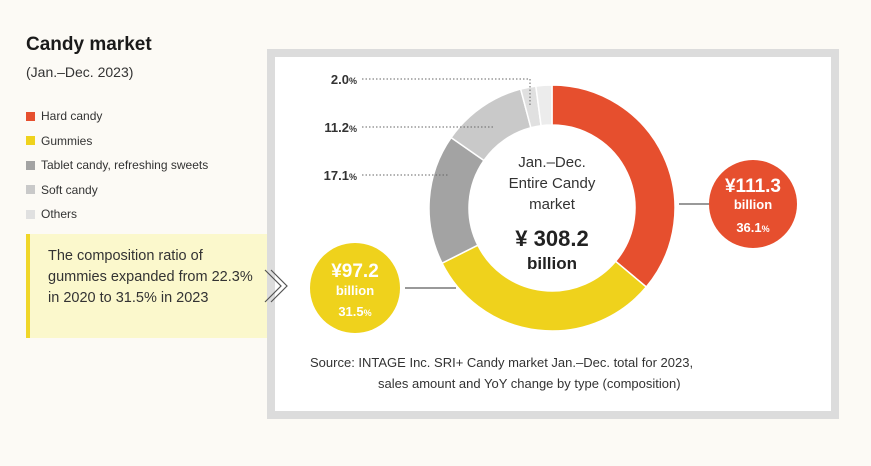 Image resolution: width=871 pixels, height=466 pixels. Describe the element at coordinates (354, 311) in the screenshot. I see `gummies-percent: 31.5%` at that location.